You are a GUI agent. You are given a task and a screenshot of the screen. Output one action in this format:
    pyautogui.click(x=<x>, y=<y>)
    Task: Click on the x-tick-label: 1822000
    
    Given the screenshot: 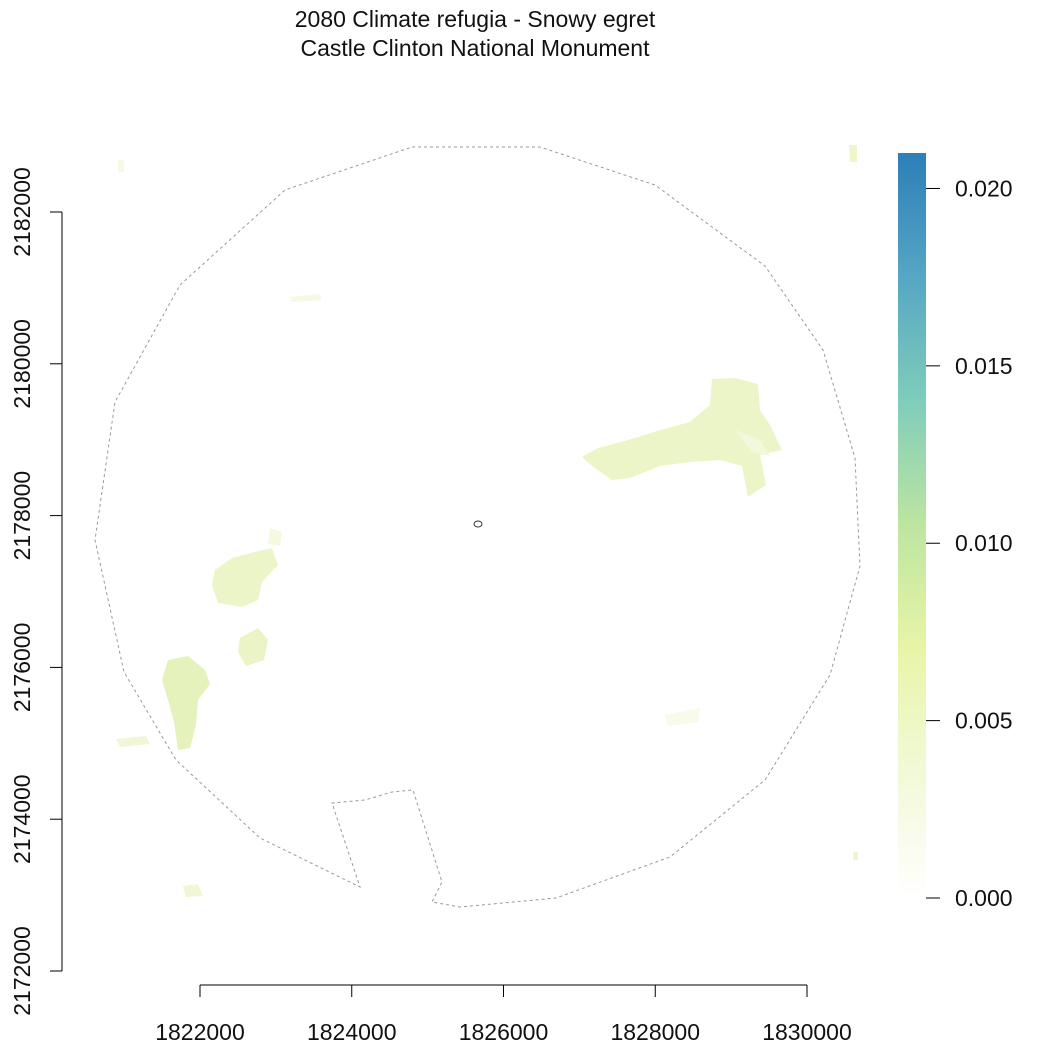 What is the action you would take?
    pyautogui.click(x=200, y=1032)
    